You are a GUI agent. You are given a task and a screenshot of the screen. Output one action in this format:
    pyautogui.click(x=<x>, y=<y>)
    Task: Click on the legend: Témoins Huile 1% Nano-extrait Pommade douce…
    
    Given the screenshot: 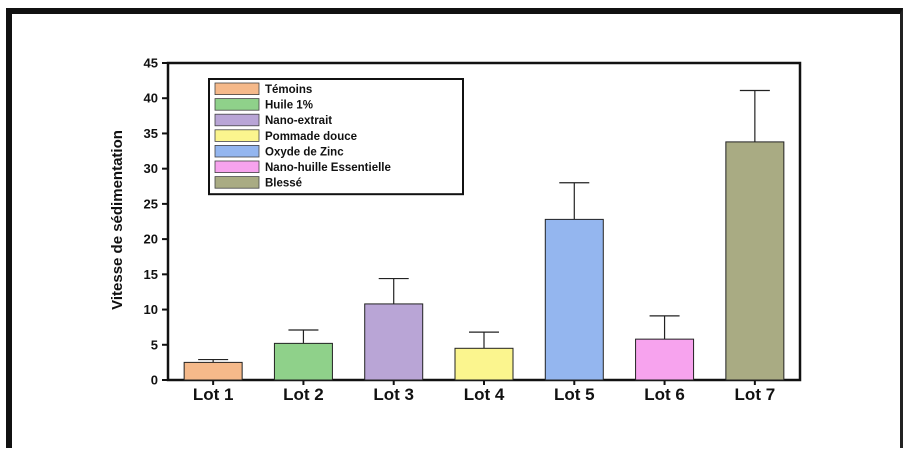 What is the action you would take?
    pyautogui.click(x=336, y=137)
    